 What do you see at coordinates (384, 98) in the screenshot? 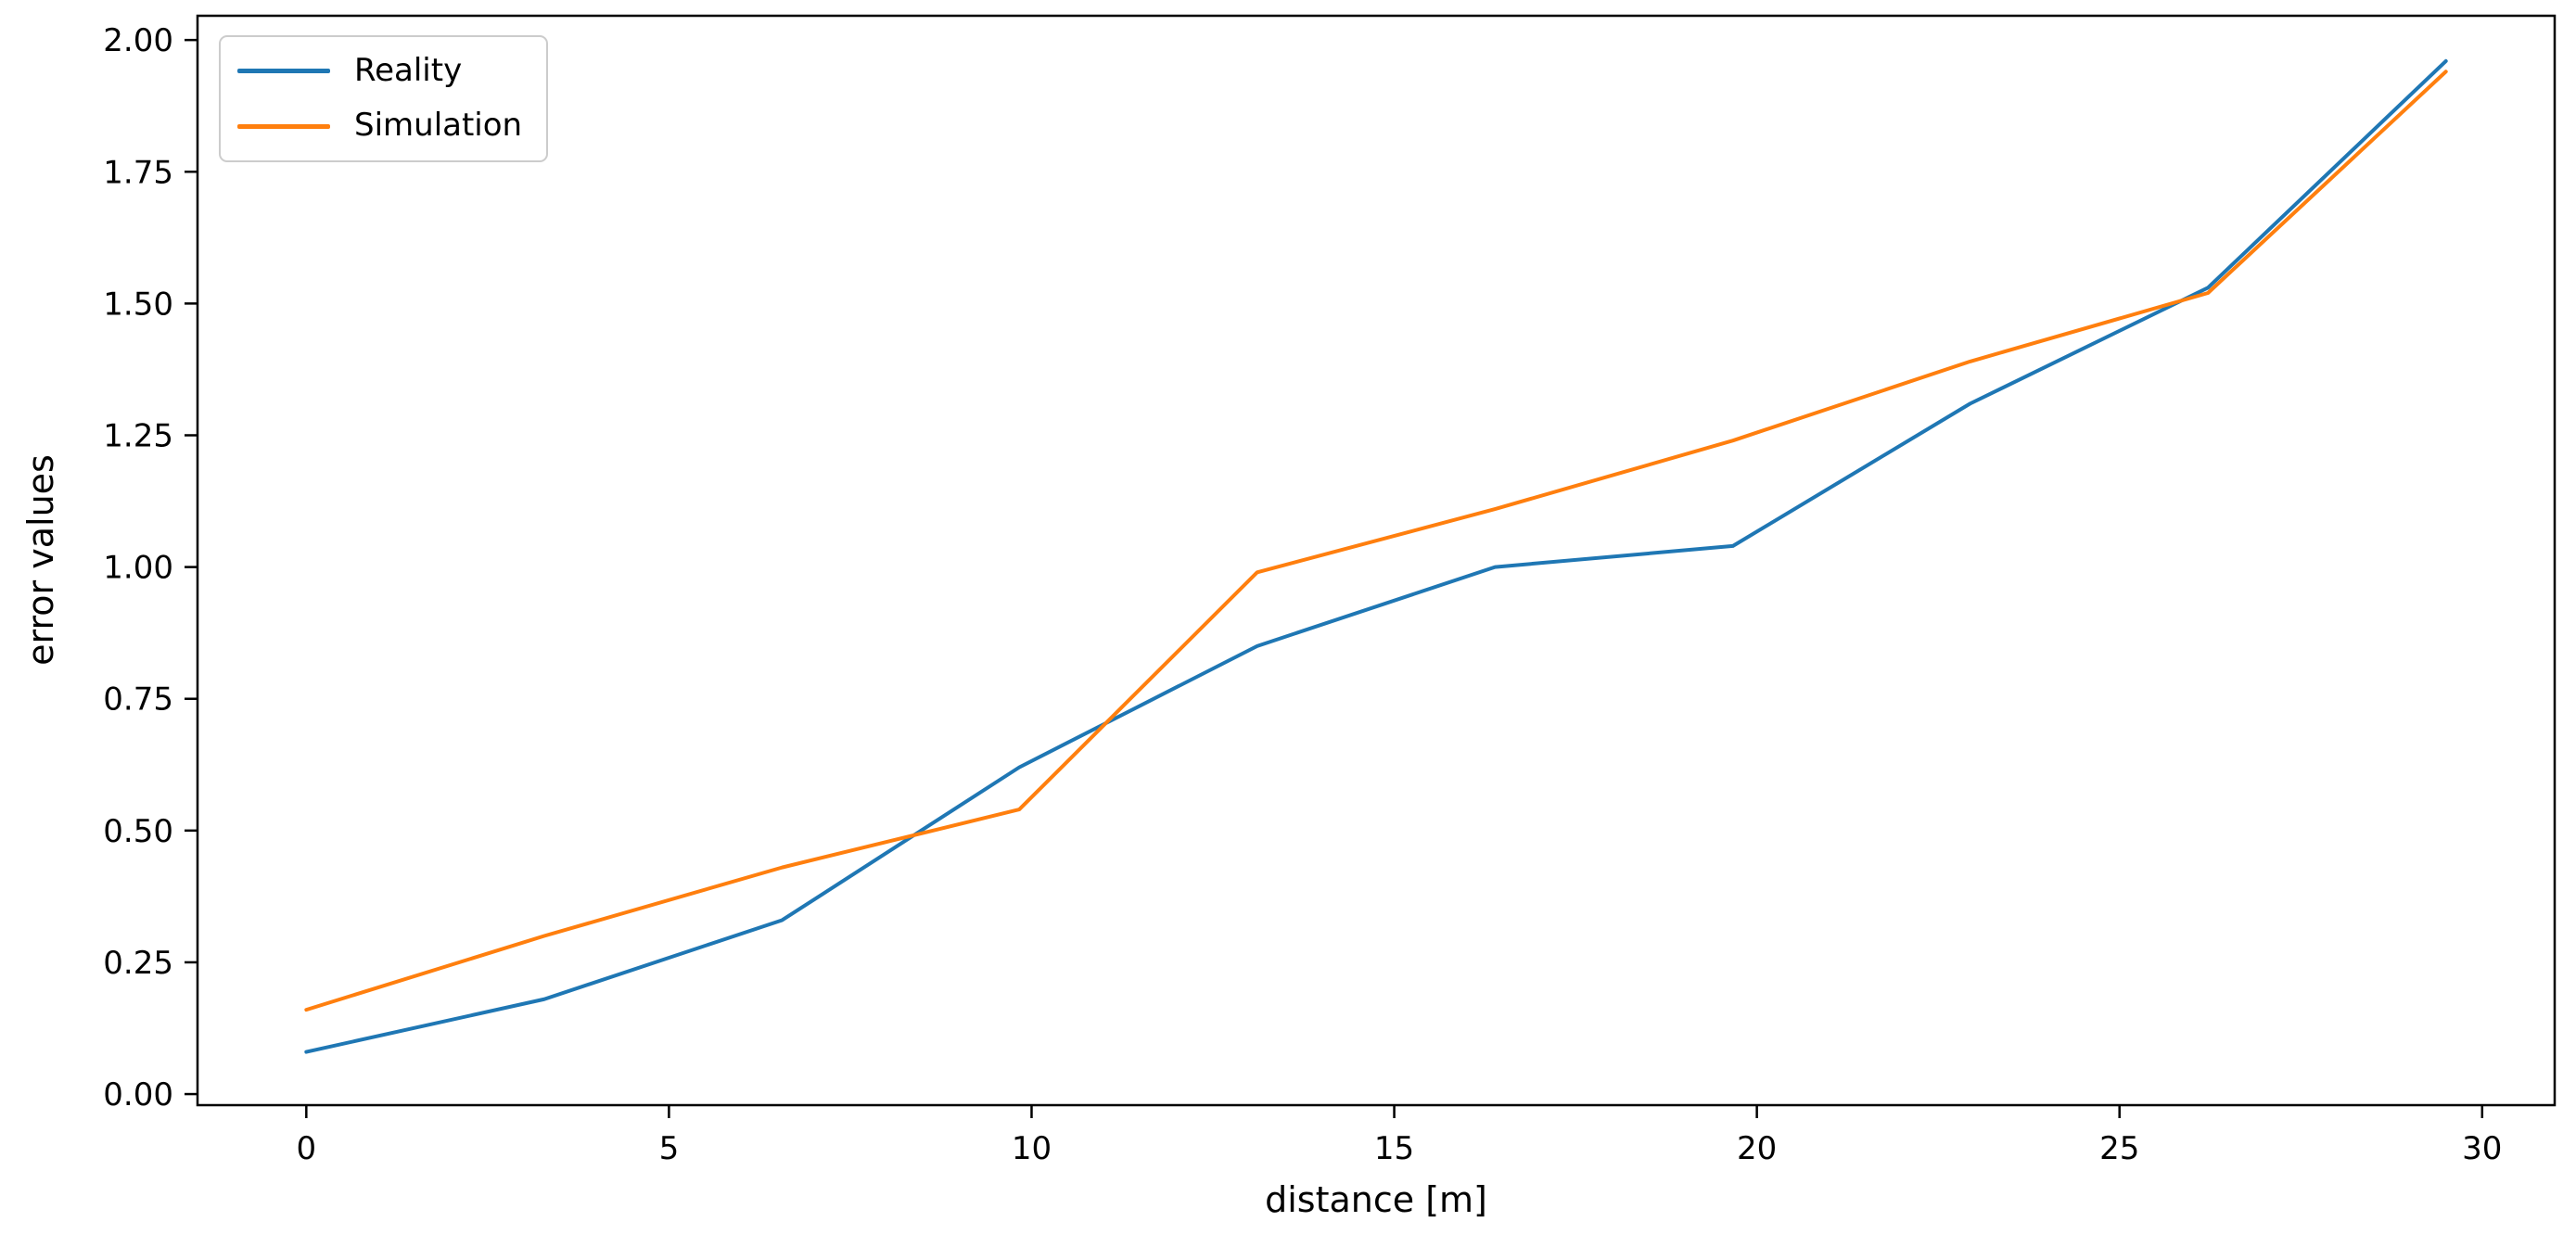
I see `legend: Reality Simulation` at bounding box center [384, 98].